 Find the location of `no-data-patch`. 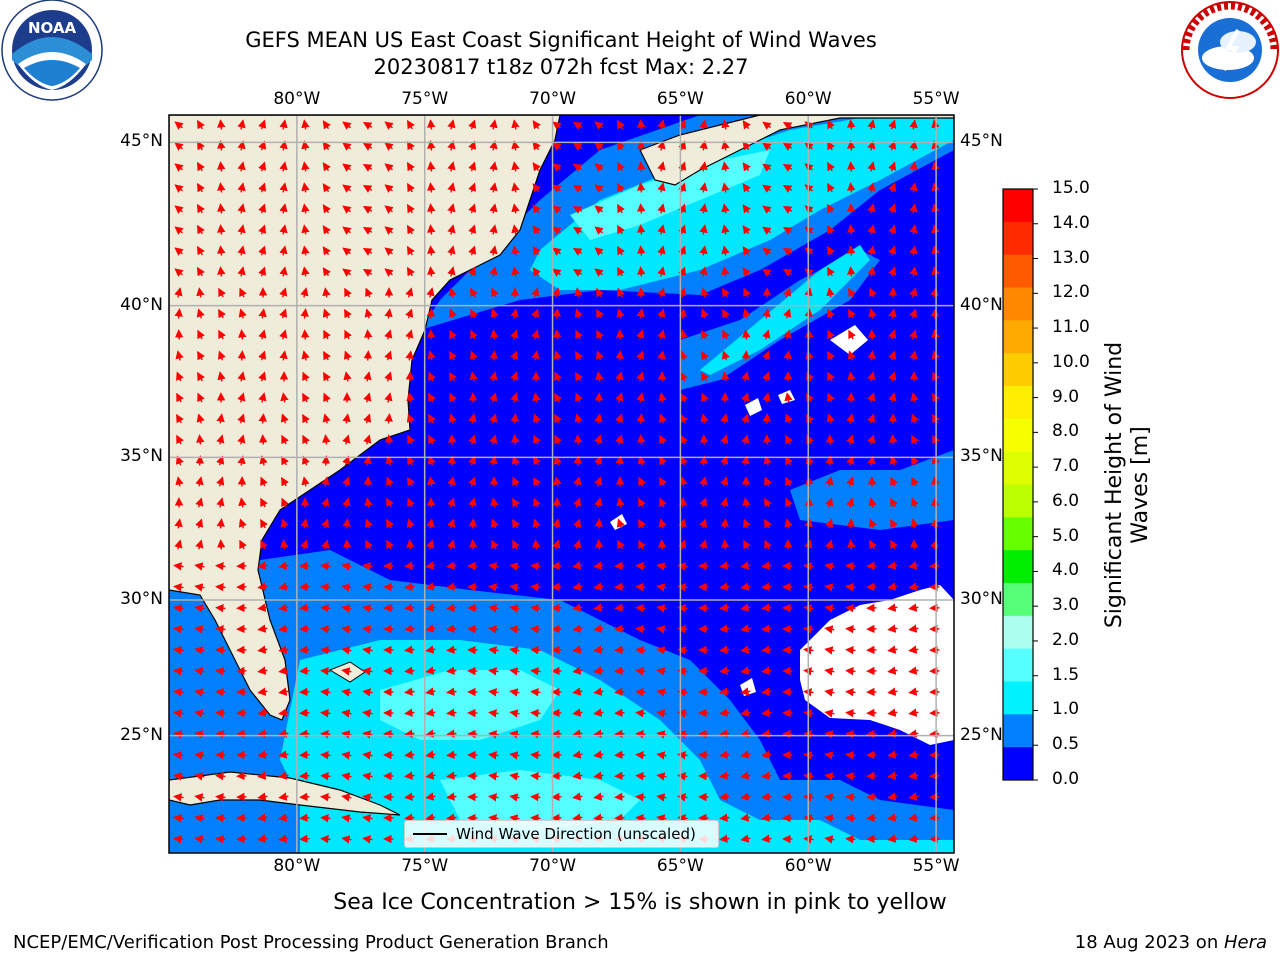

no-data-patch is located at coordinates (753, 407).